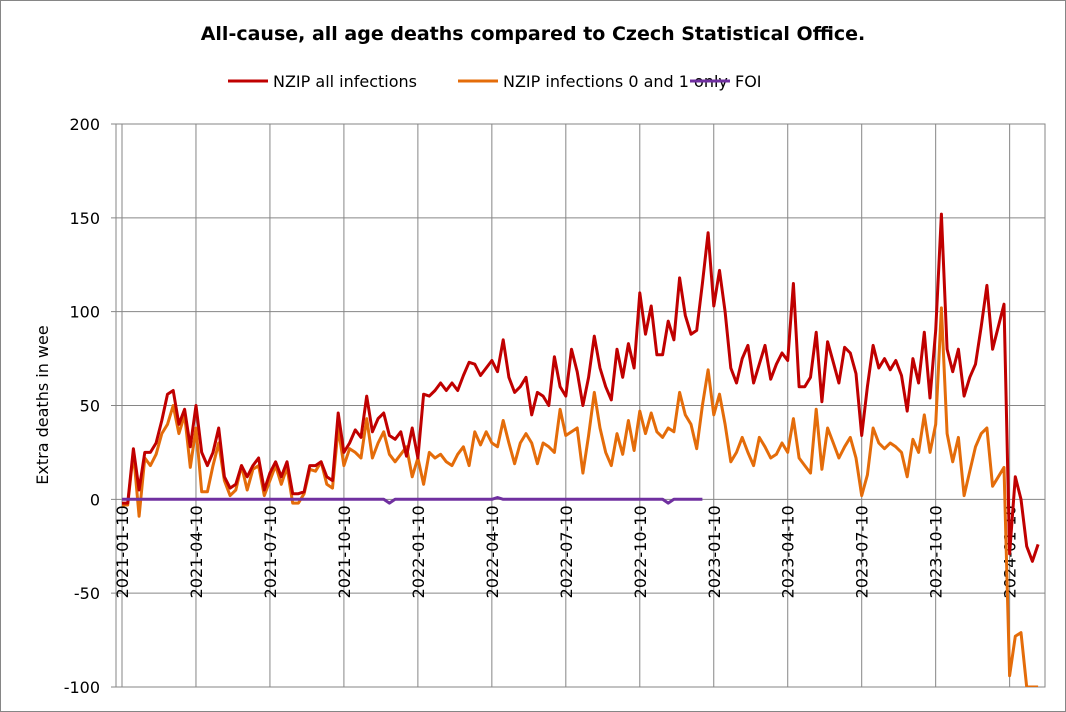 This screenshot has width=1066, height=712. I want to click on y-tick-label: 100, so click(84, 312).